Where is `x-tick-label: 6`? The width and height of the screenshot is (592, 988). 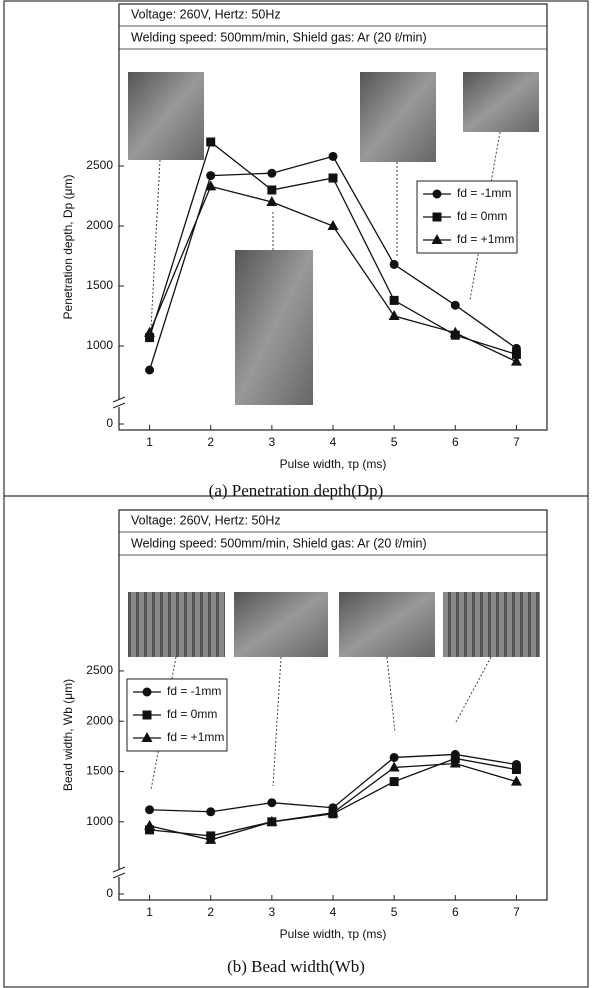
x-tick-label: 6 is located at coordinates (455, 442).